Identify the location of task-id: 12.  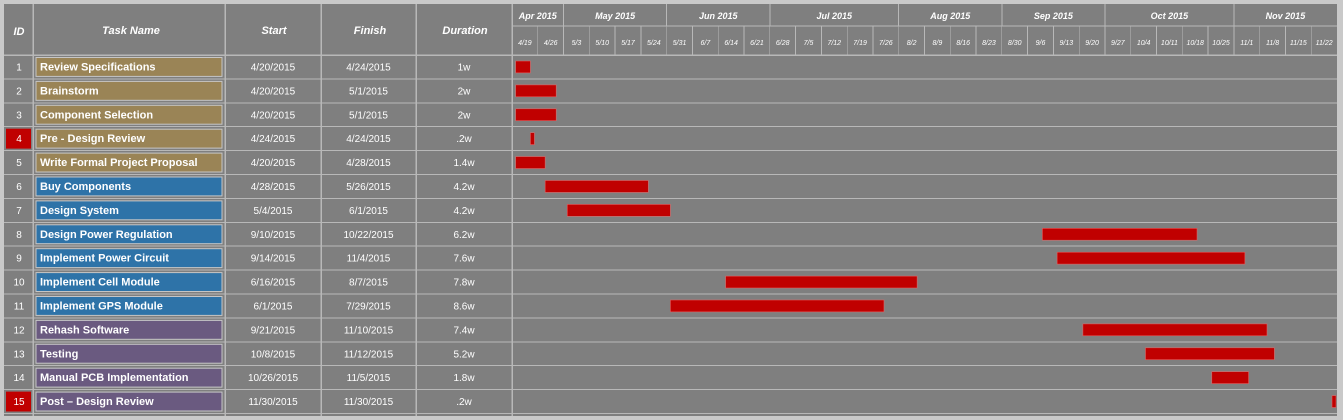
(19, 330).